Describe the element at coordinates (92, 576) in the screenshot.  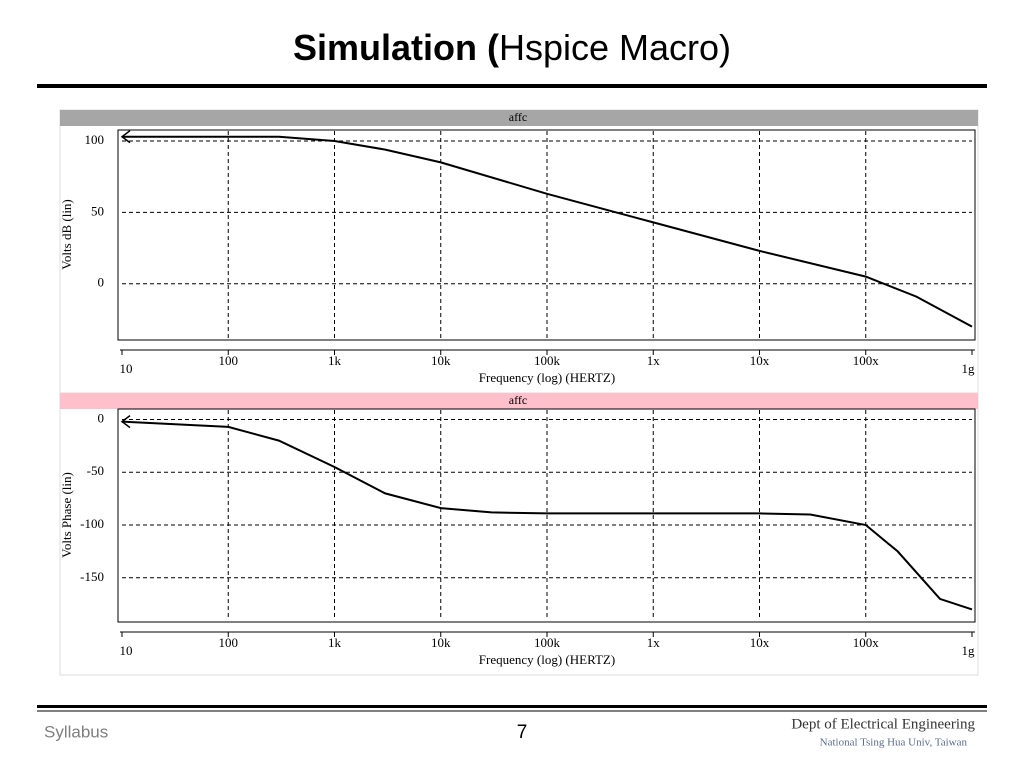
I see `y-tick-label: -150` at that location.